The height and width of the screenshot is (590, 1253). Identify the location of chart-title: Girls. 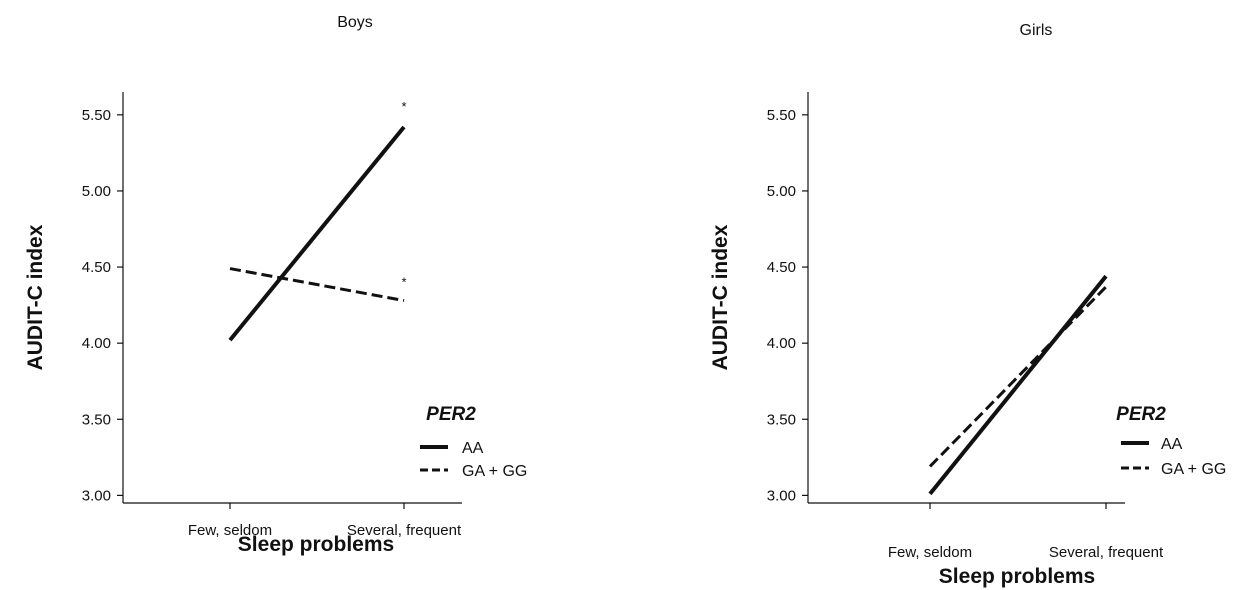
(1036, 30).